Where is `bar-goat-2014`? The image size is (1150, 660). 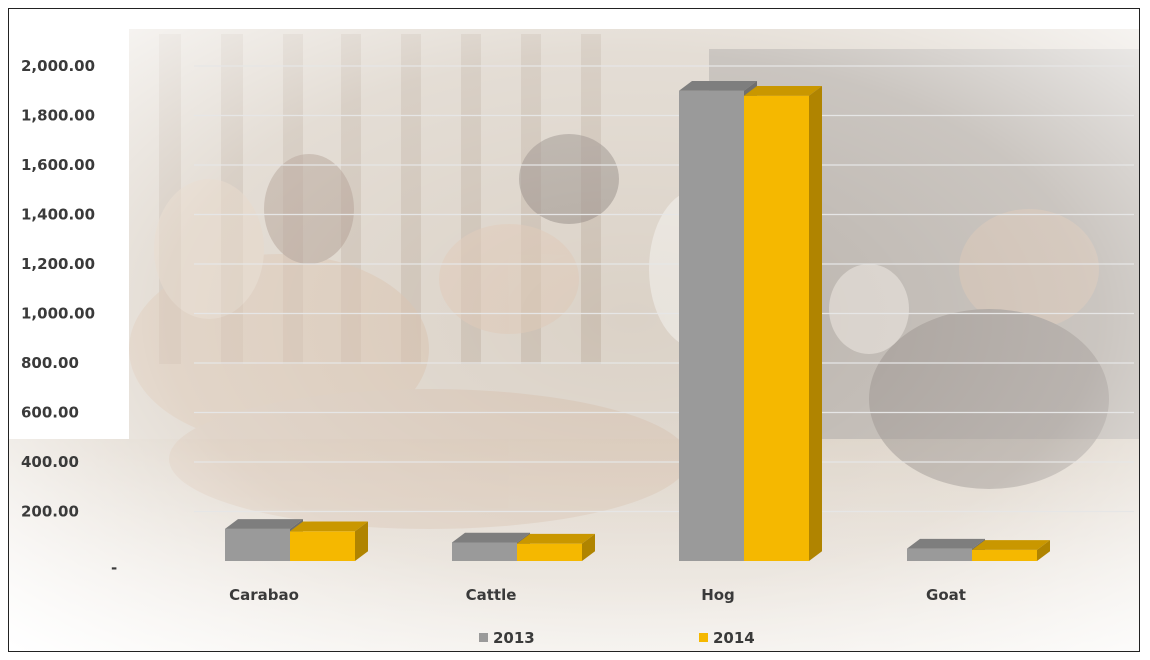
bar-goat-2014 is located at coordinates (1011, 550).